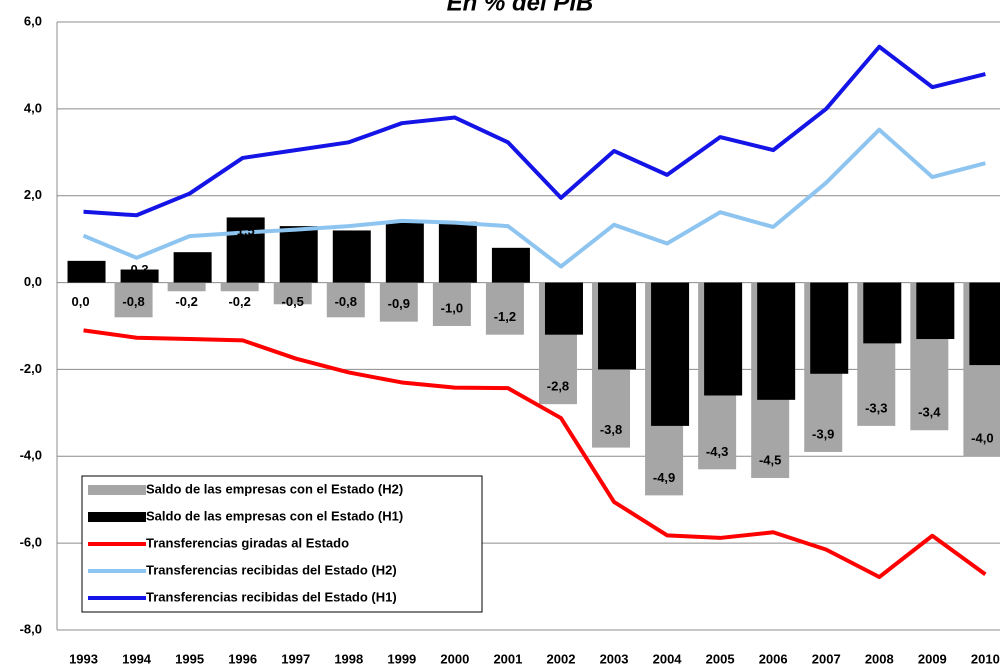 Image resolution: width=1000 pixels, height=671 pixels. I want to click on value-label: -1,0, so click(452, 307).